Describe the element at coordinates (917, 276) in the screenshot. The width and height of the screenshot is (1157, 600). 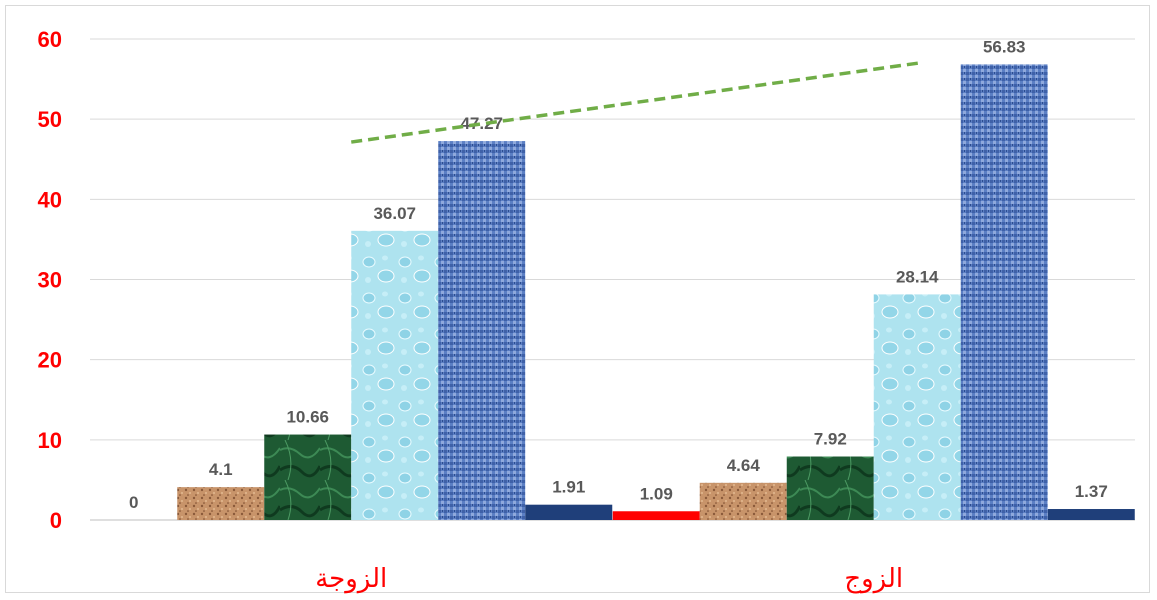
I see `data-label: 28.14` at that location.